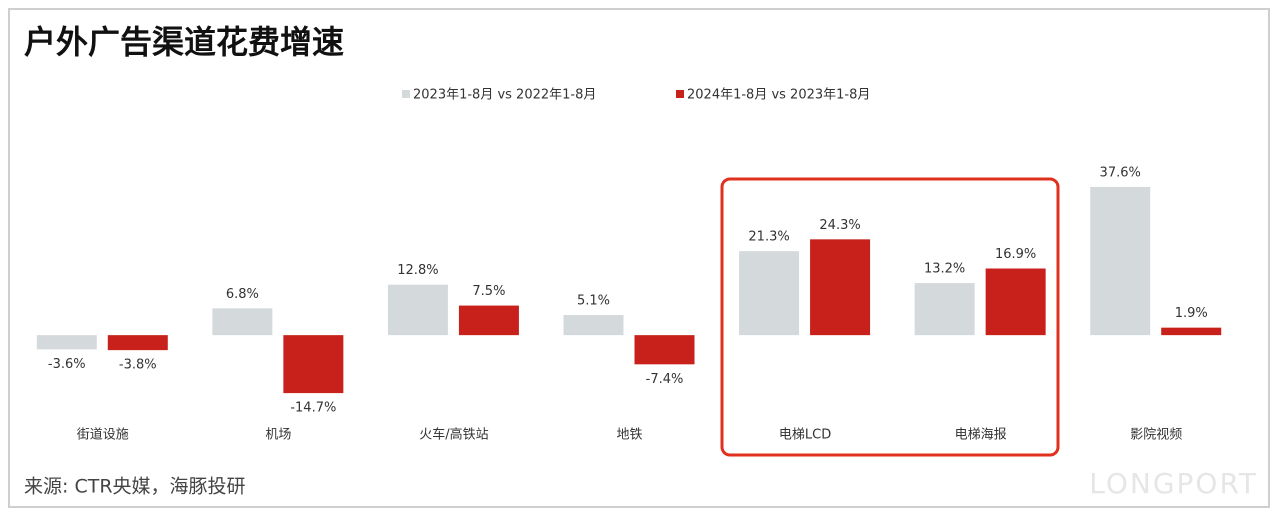  Describe the element at coordinates (278, 435) in the screenshot. I see `x-tick-label: 机场` at that location.